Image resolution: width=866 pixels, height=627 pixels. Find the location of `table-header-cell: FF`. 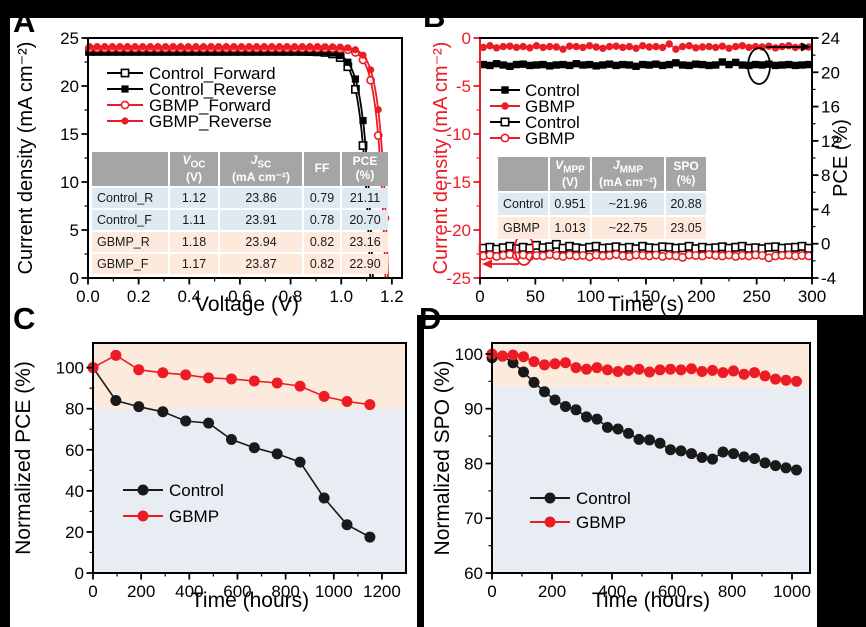

table-header-cell: FF is located at coordinates (322, 169).